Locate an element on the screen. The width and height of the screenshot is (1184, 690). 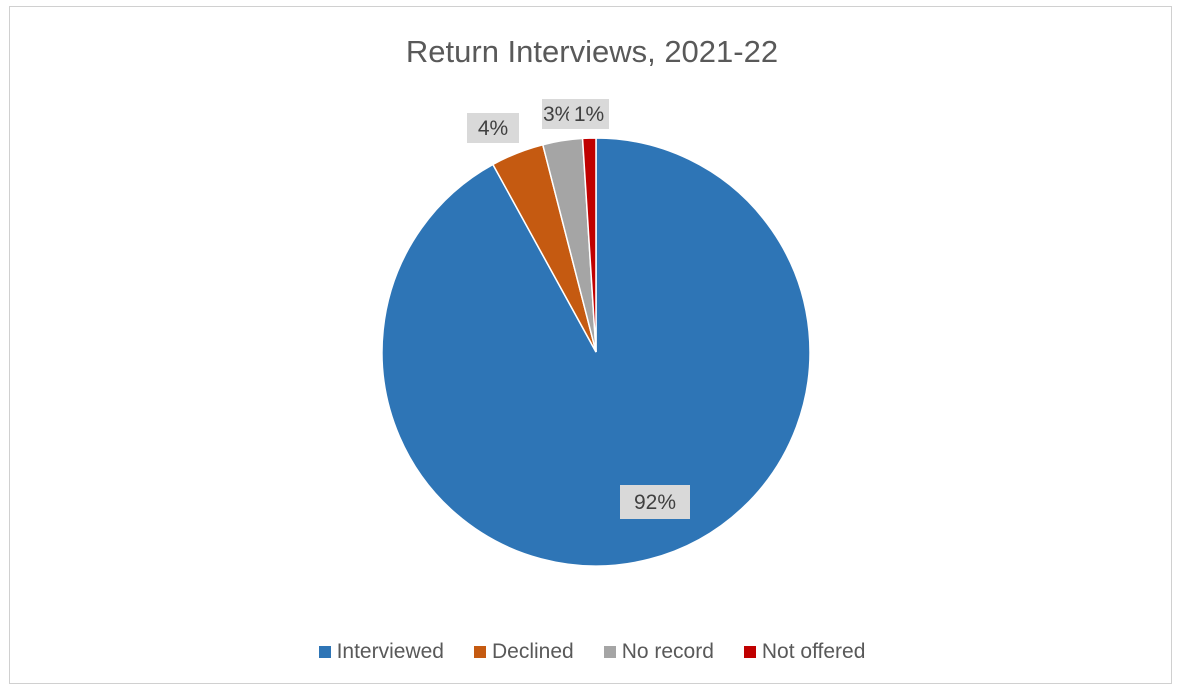
data-label-declined: 4% is located at coordinates (493, 128).